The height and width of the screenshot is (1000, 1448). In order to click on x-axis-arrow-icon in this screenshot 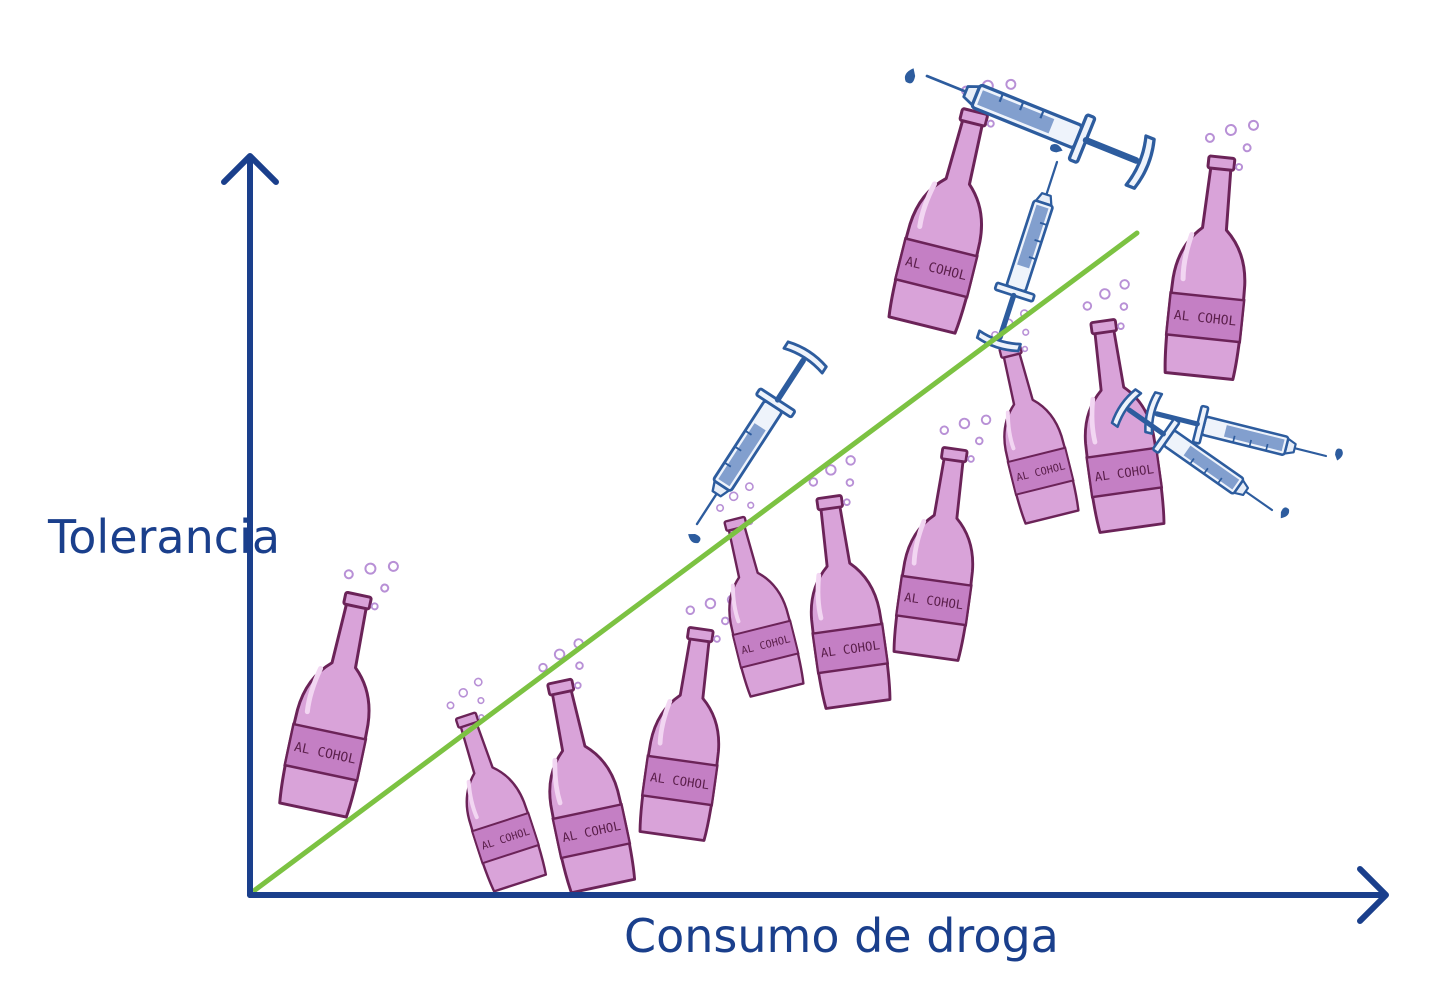, I will do `click(1373, 895)`.